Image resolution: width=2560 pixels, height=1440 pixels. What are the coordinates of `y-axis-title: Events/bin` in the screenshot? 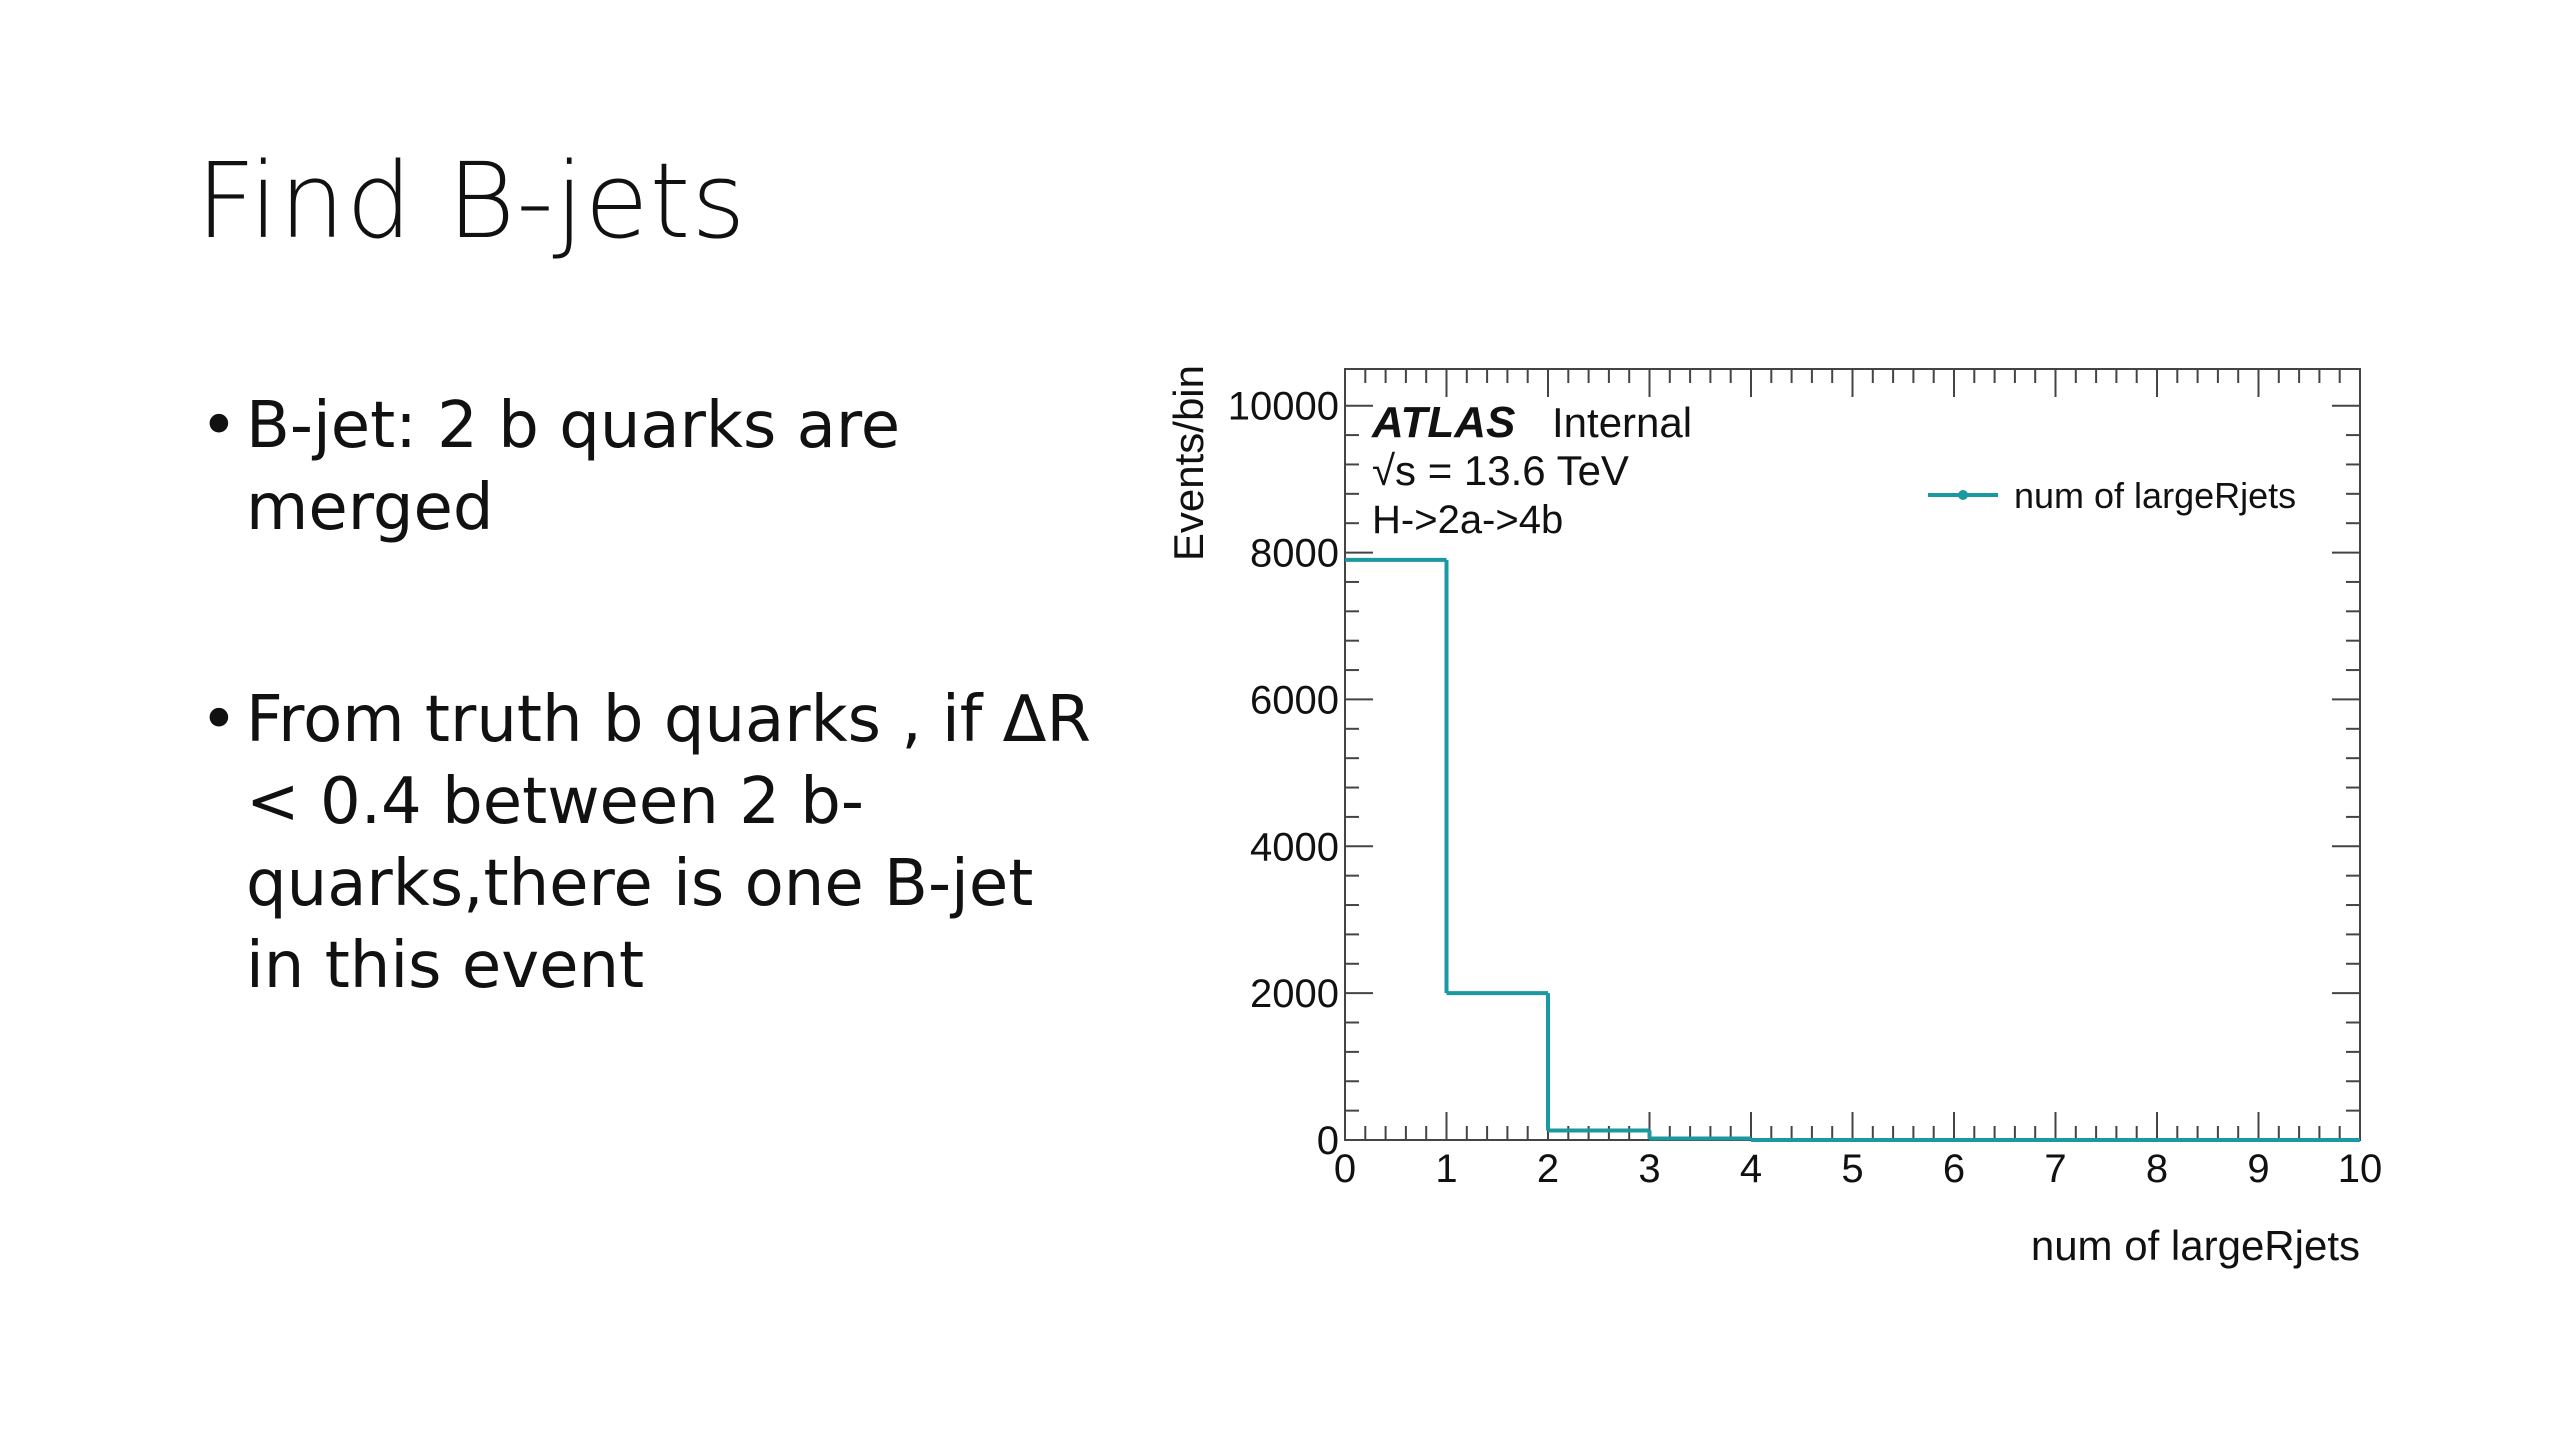 It's located at (1188, 463).